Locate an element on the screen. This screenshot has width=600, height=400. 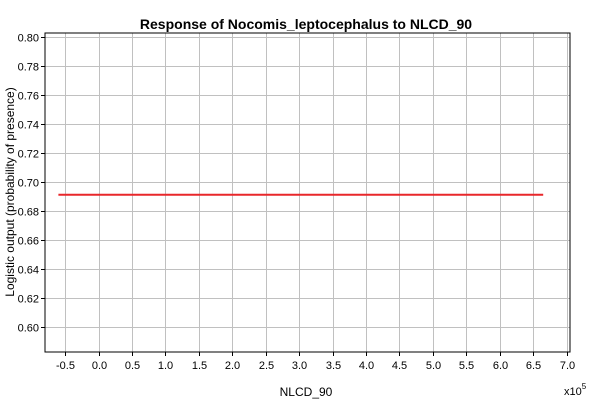
x-axis-multiplier: x105 is located at coordinates (575, 390).